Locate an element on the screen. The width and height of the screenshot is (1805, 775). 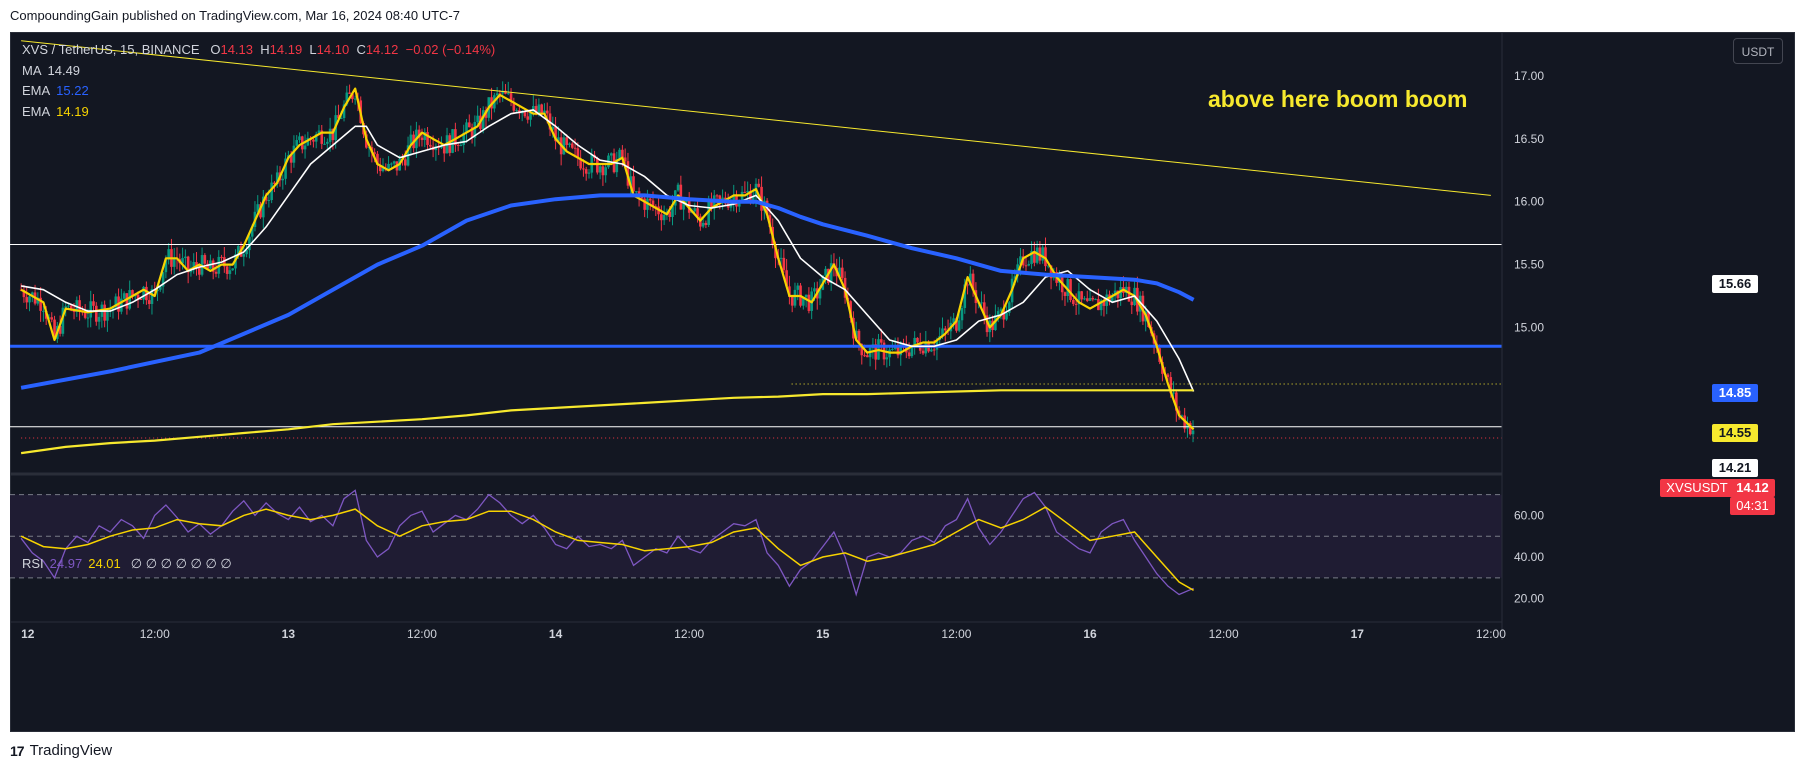
rsi-tick-label: 60.00 is located at coordinates (1529, 515).